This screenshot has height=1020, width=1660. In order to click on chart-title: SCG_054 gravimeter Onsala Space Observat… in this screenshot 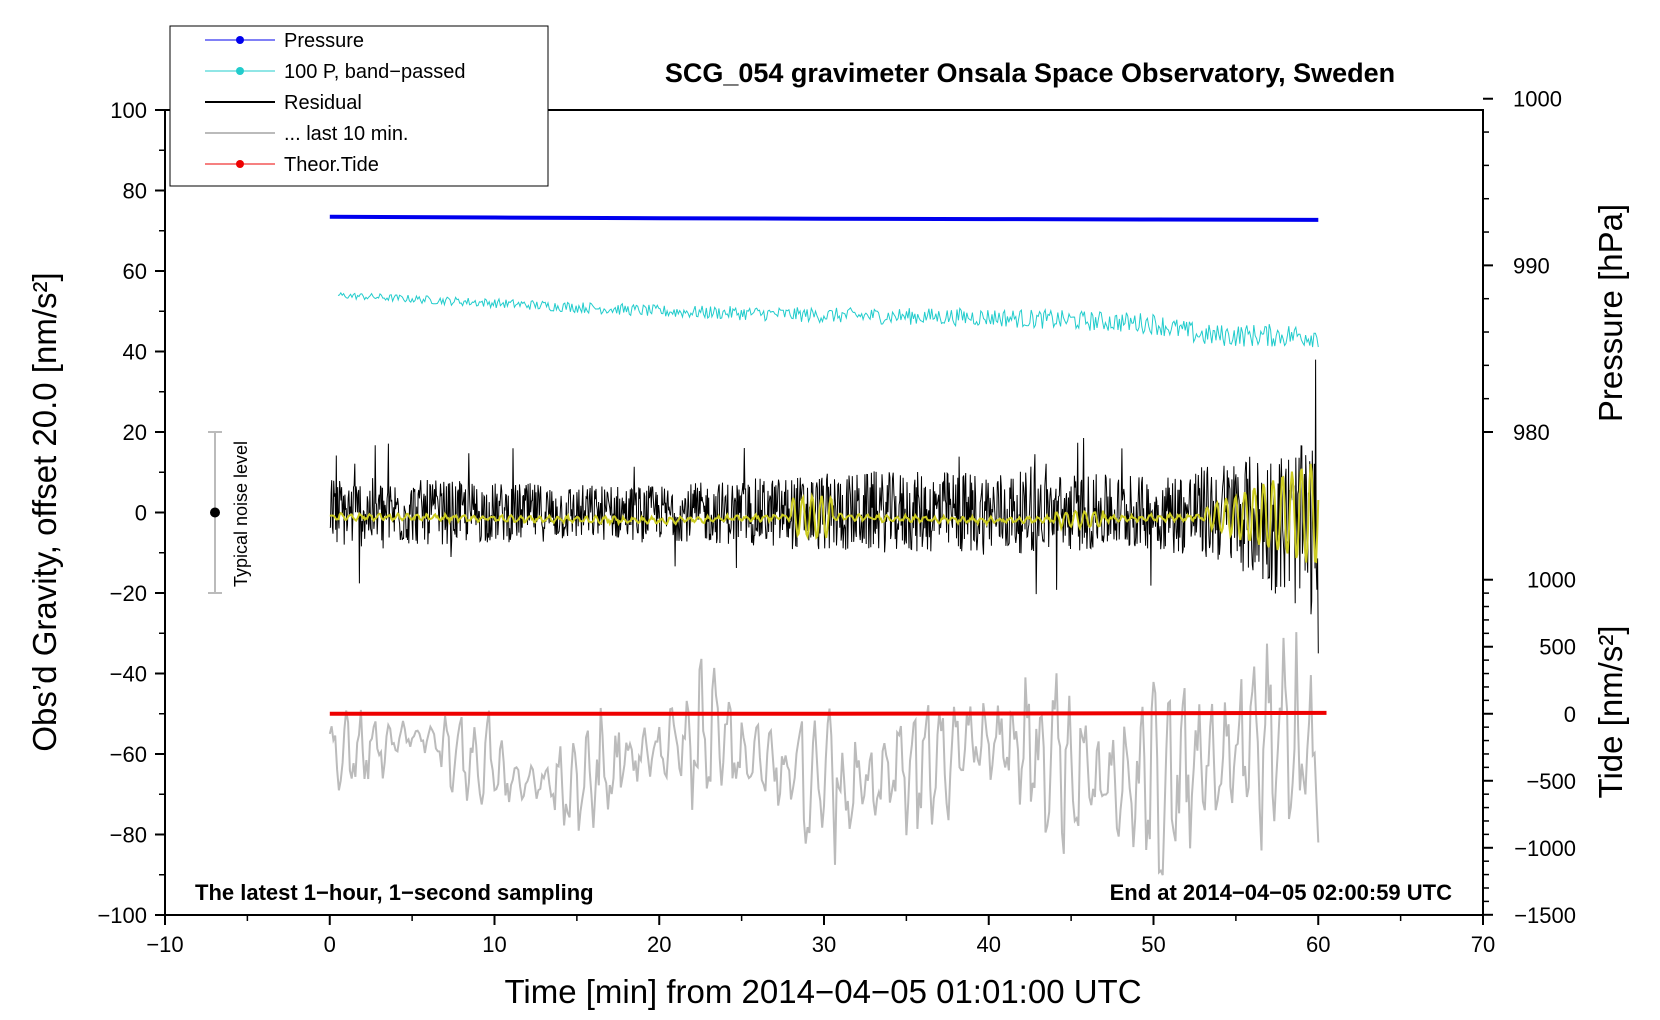, I will do `click(1030, 73)`.